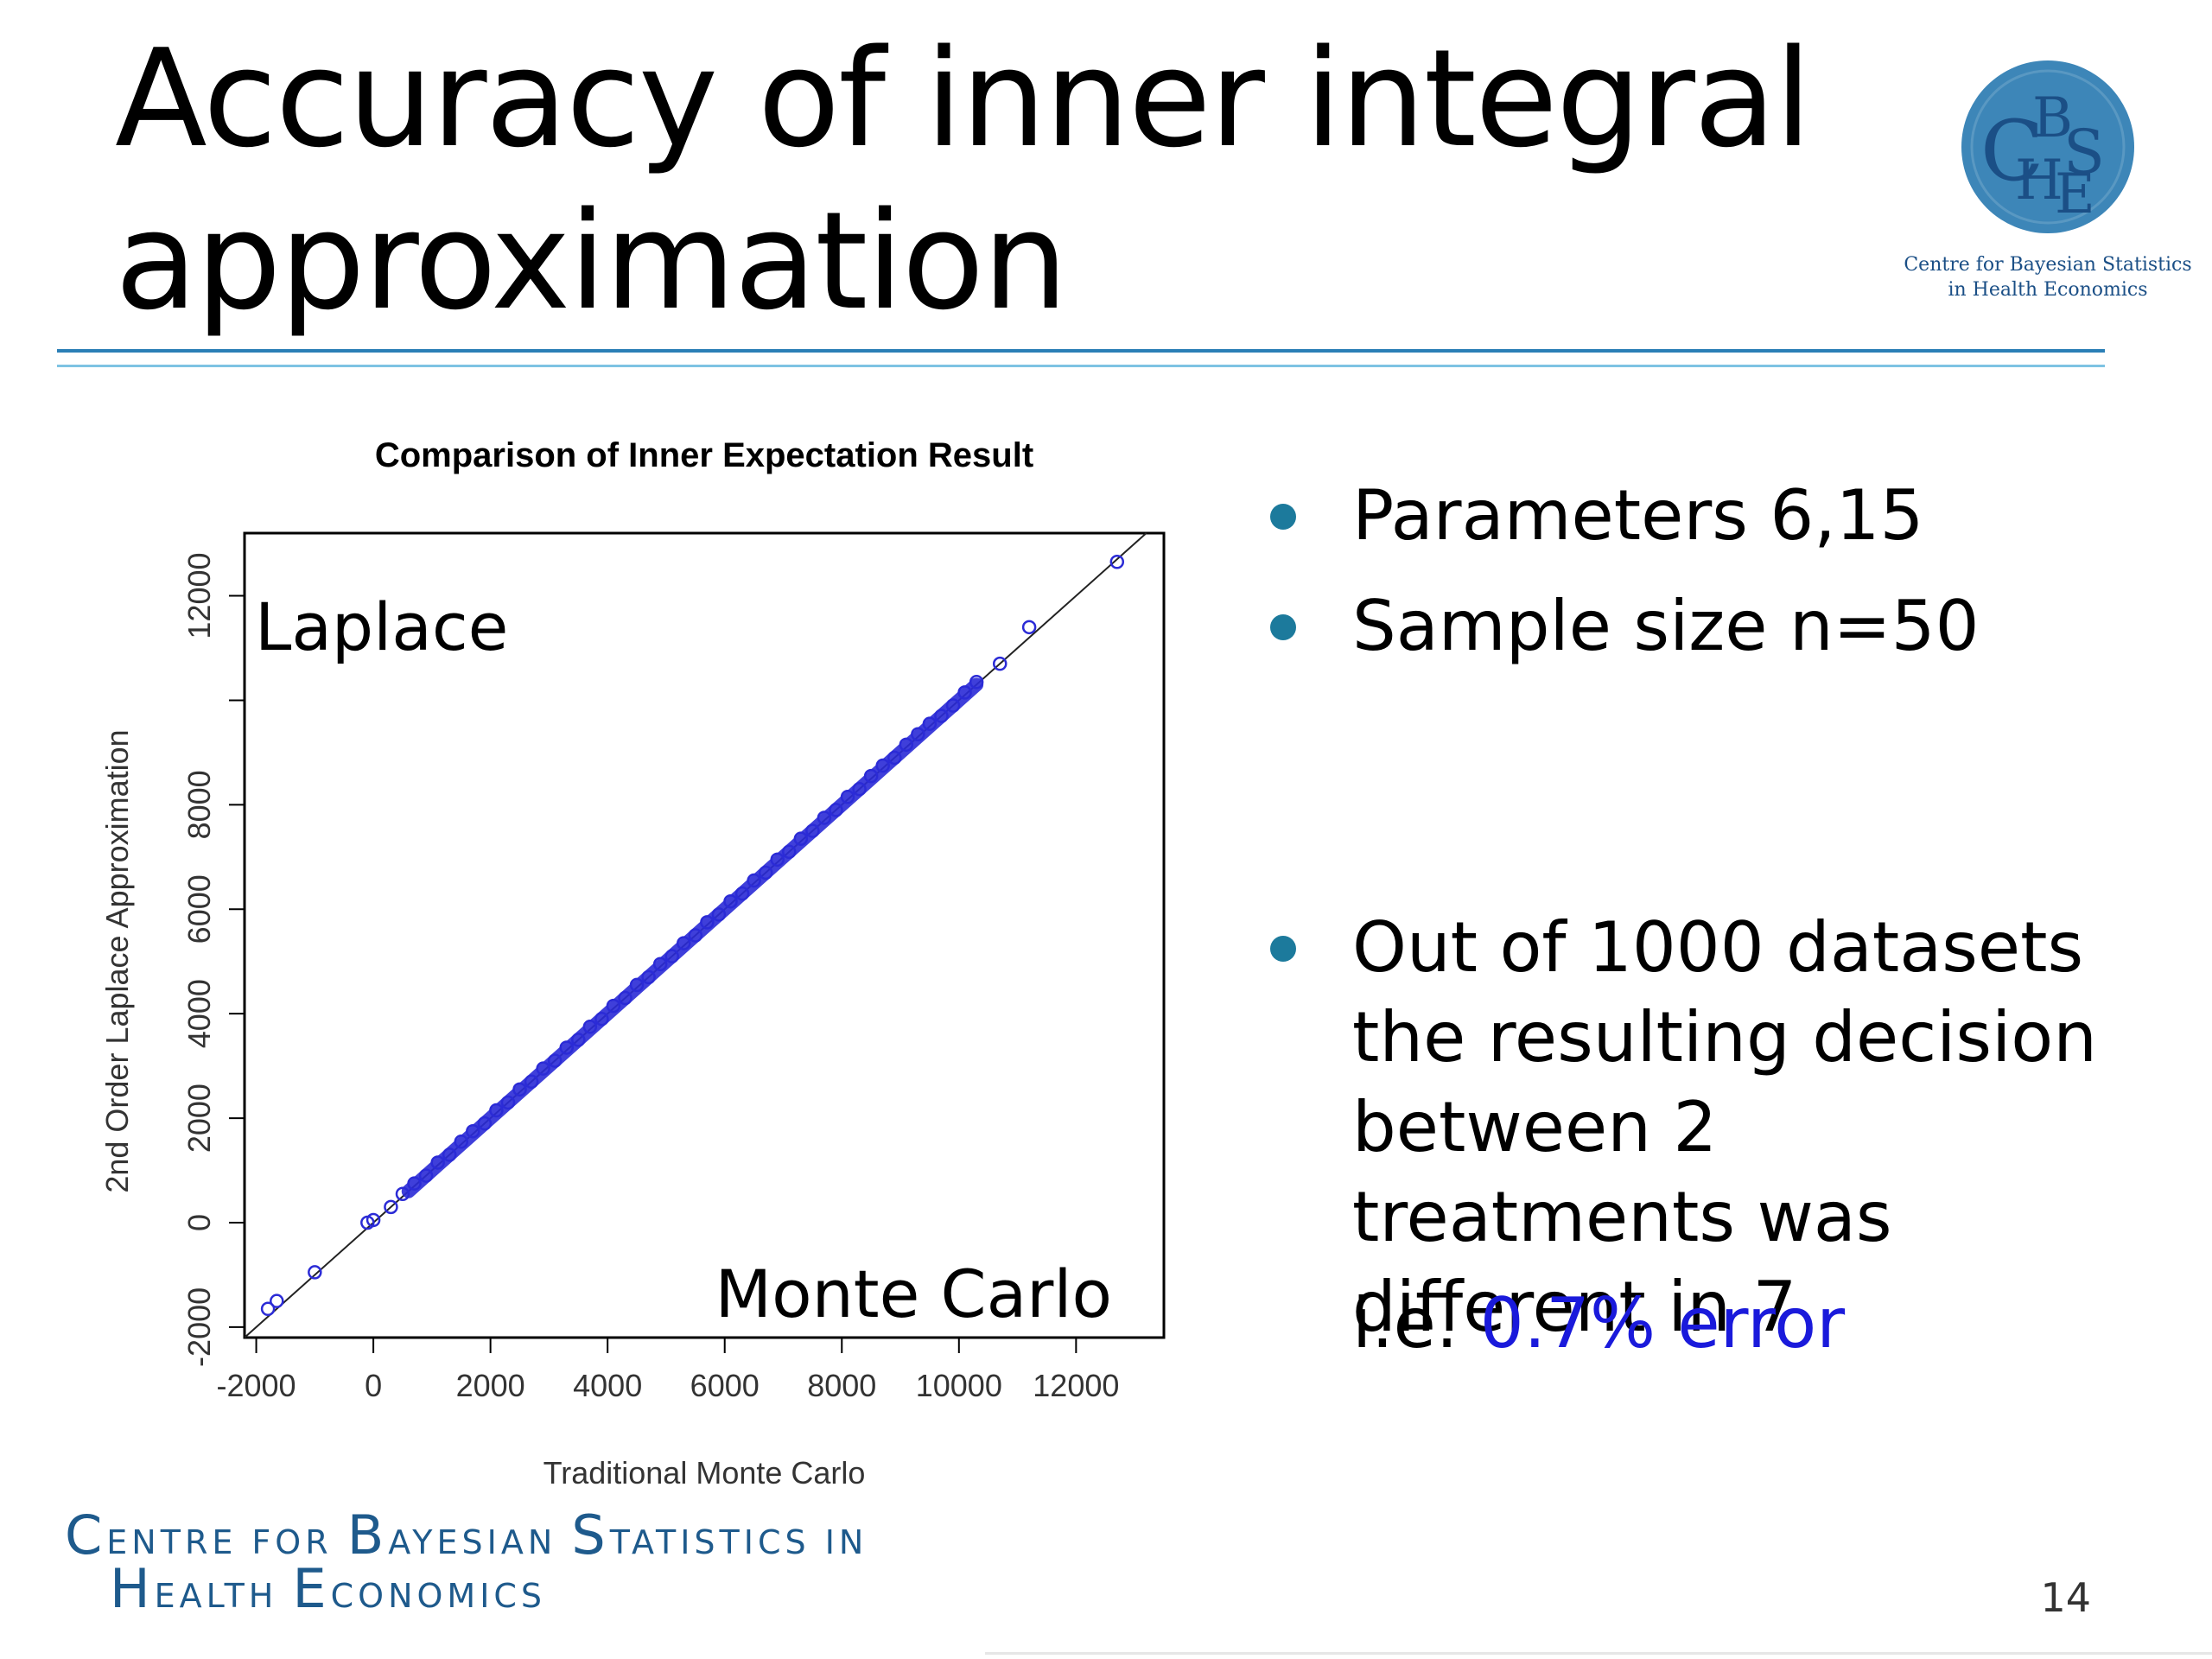 This screenshot has height=1659, width=2212. Describe the element at coordinates (1081, 366) in the screenshot. I see `header-rule-light` at that location.